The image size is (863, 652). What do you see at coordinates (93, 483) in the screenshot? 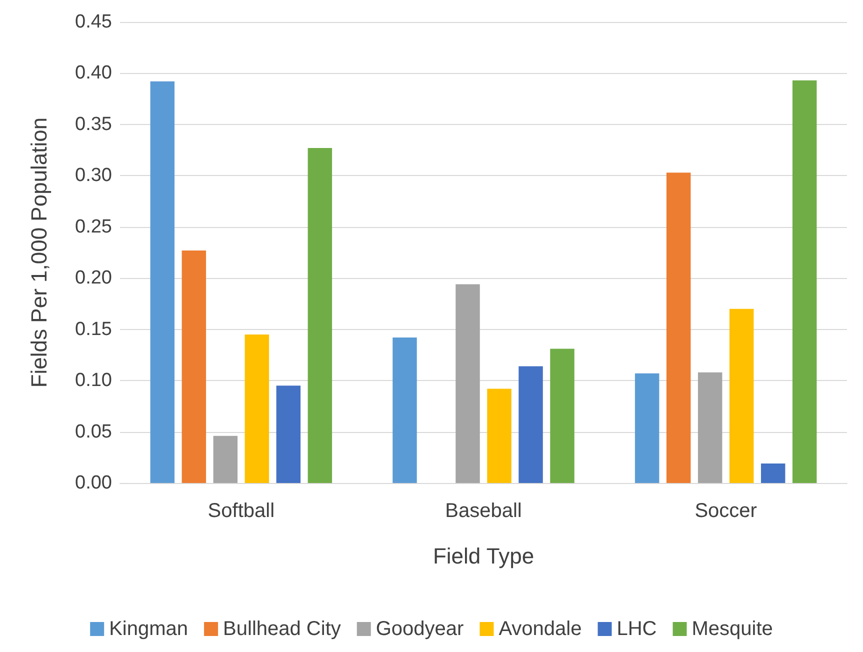
I see `y-tick-label: 0.00` at bounding box center [93, 483].